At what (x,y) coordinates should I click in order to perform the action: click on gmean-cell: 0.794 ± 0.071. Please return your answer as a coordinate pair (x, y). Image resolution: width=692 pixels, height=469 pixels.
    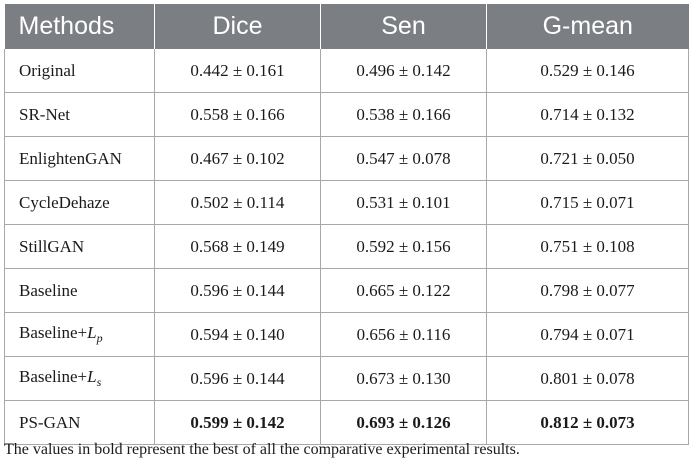
    Looking at the image, I should click on (587, 334).